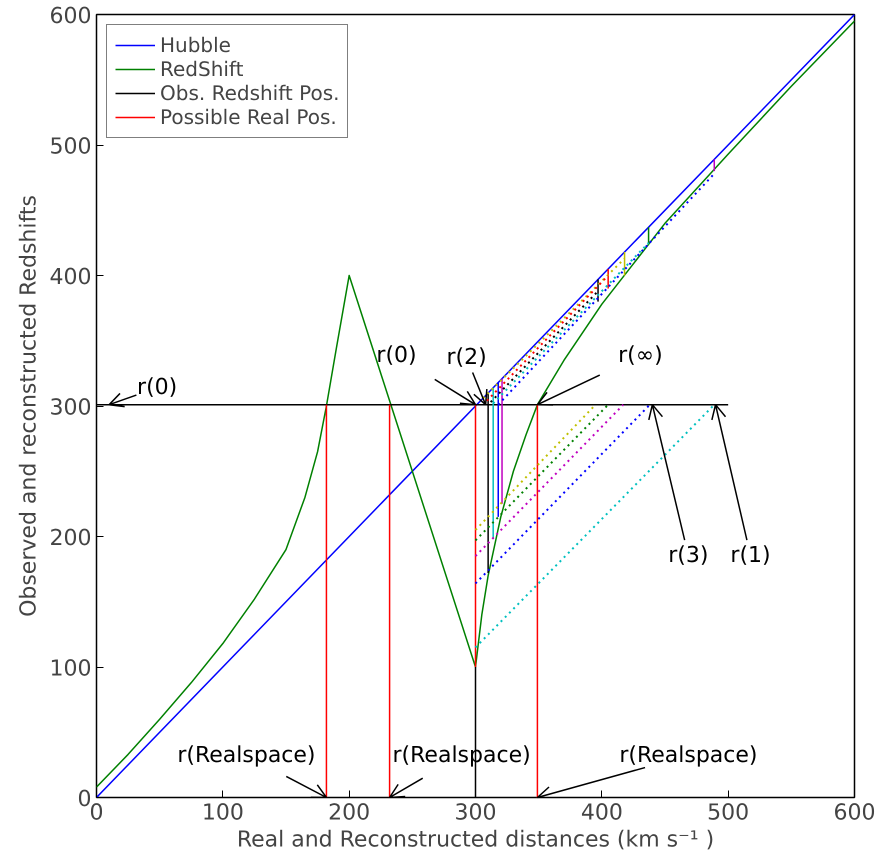 The image size is (886, 865). What do you see at coordinates (475, 813) in the screenshot?
I see `x-tick-label: 300` at bounding box center [475, 813].